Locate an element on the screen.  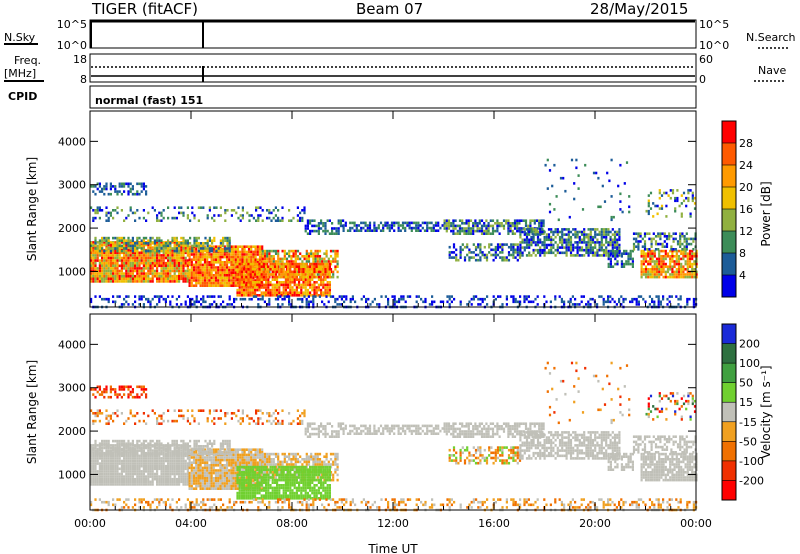
freq-label: Freq. is located at coordinates (27, 60).